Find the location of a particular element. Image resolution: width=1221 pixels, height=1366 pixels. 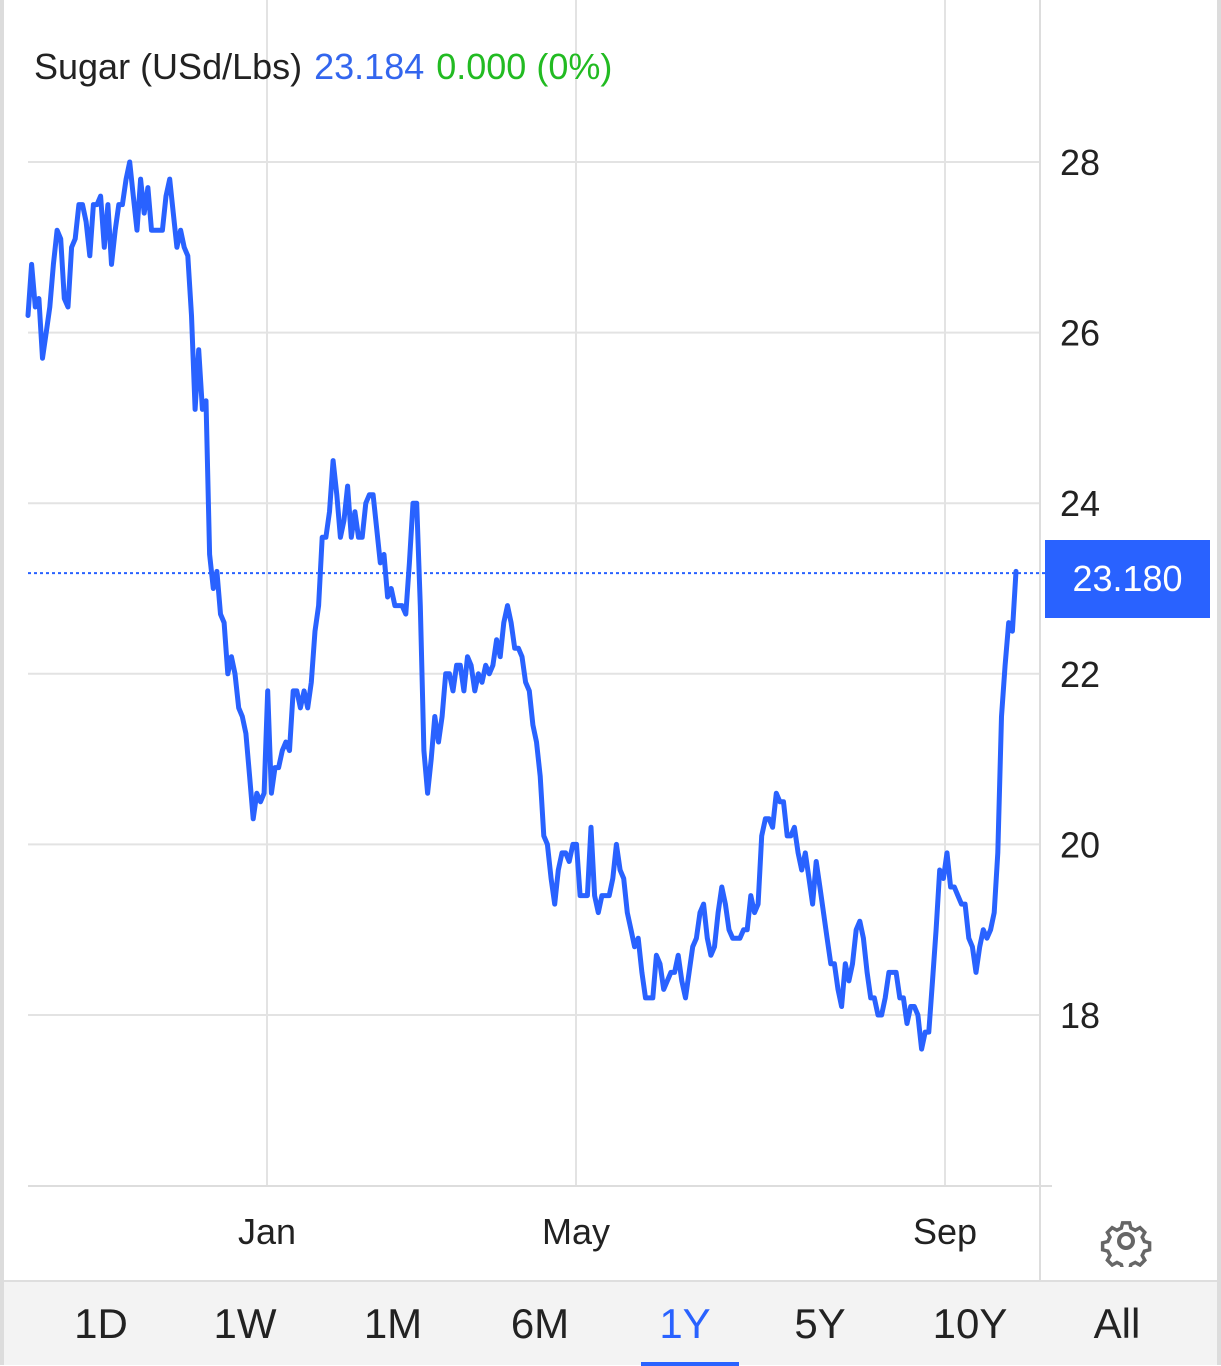

chart-header: Sugar (USd/Lbs) 23.184 0.000 (0%) is located at coordinates (329, 67).